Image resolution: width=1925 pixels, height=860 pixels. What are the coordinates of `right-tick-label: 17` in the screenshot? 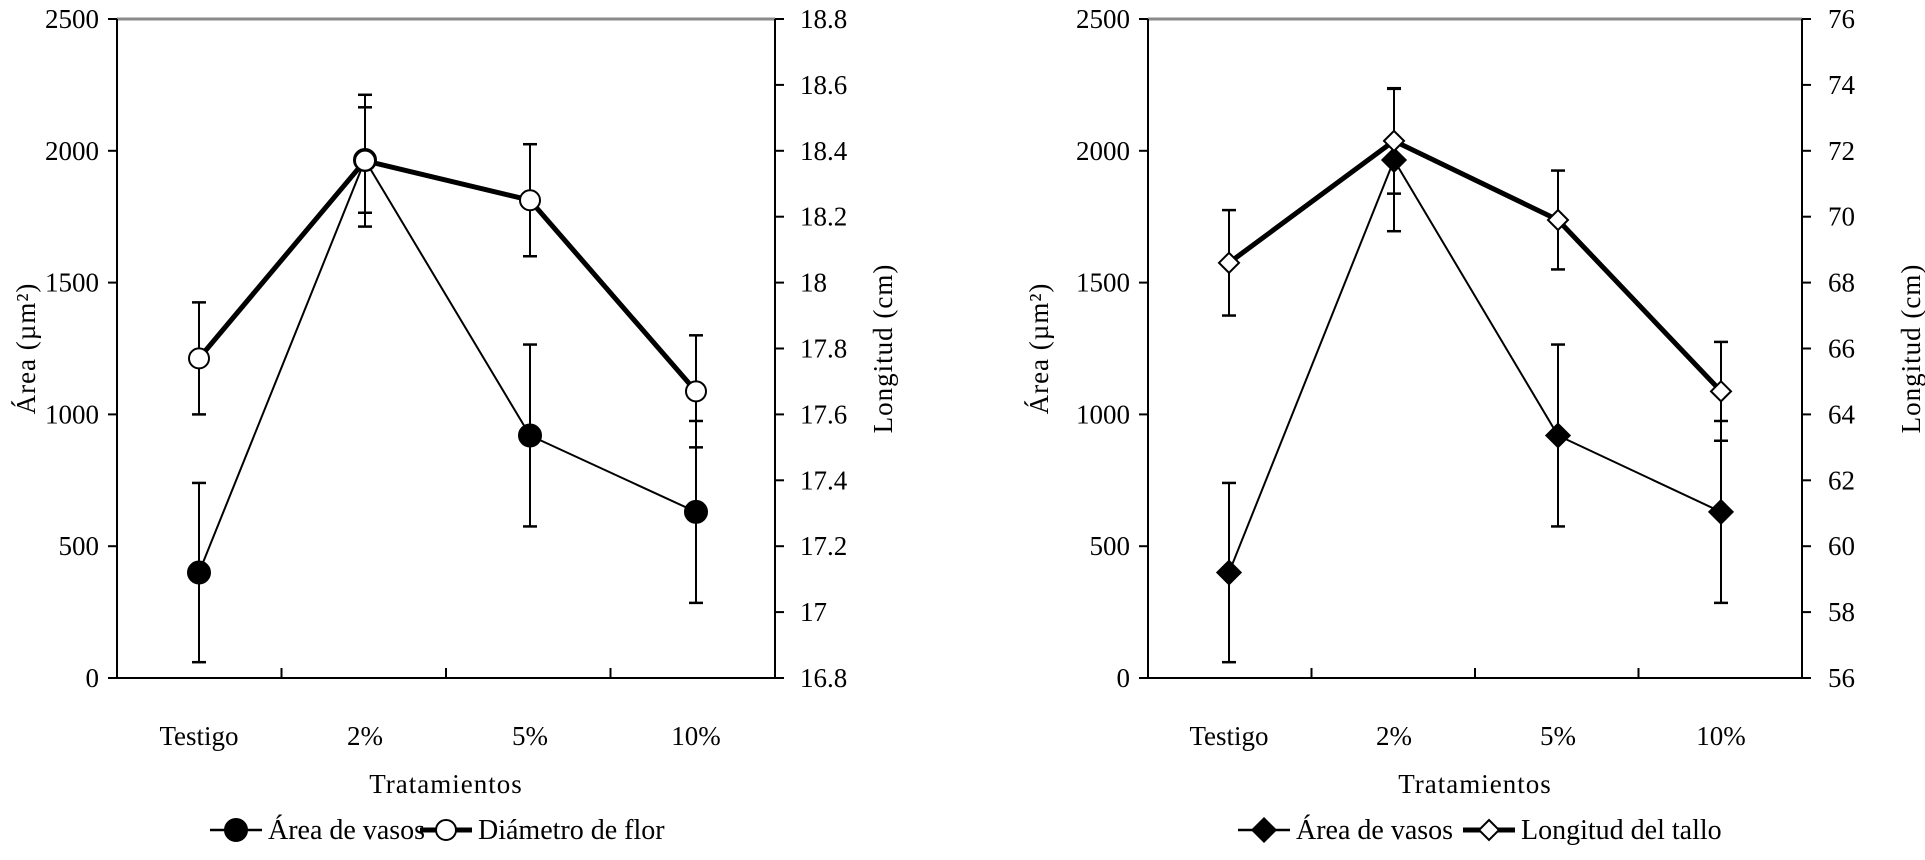 It's located at (813, 612).